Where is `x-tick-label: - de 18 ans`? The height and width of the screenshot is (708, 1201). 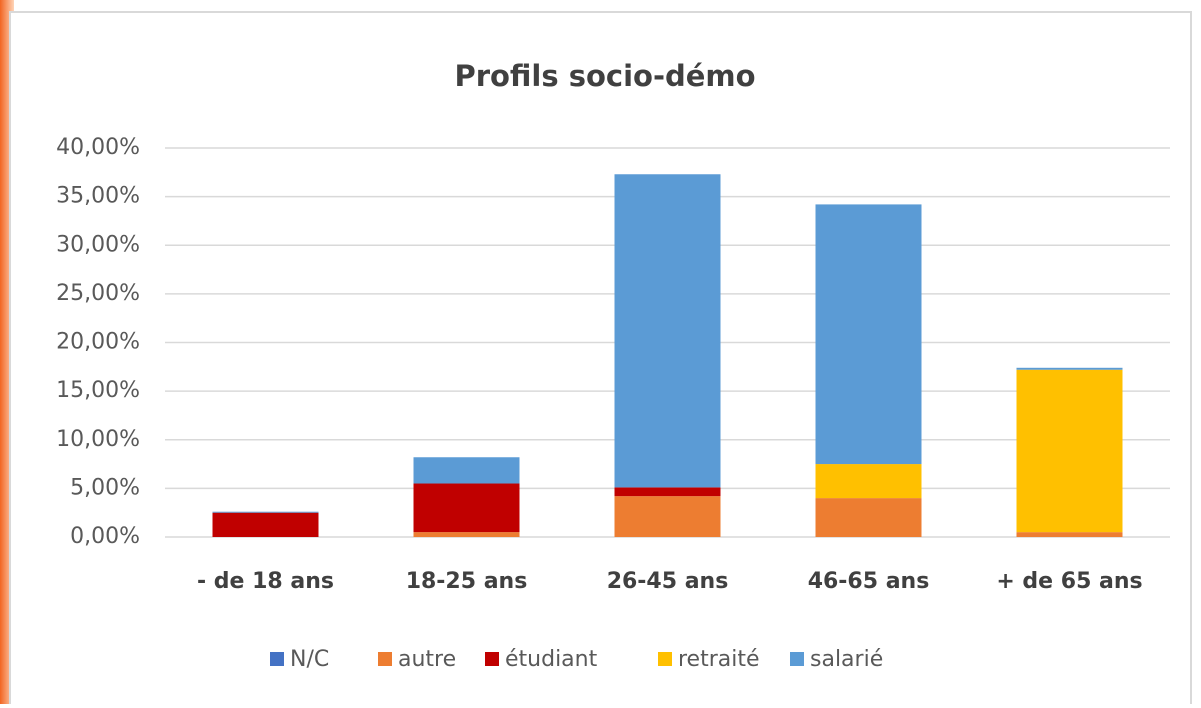
x-tick-label: - de 18 ans is located at coordinates (265, 581).